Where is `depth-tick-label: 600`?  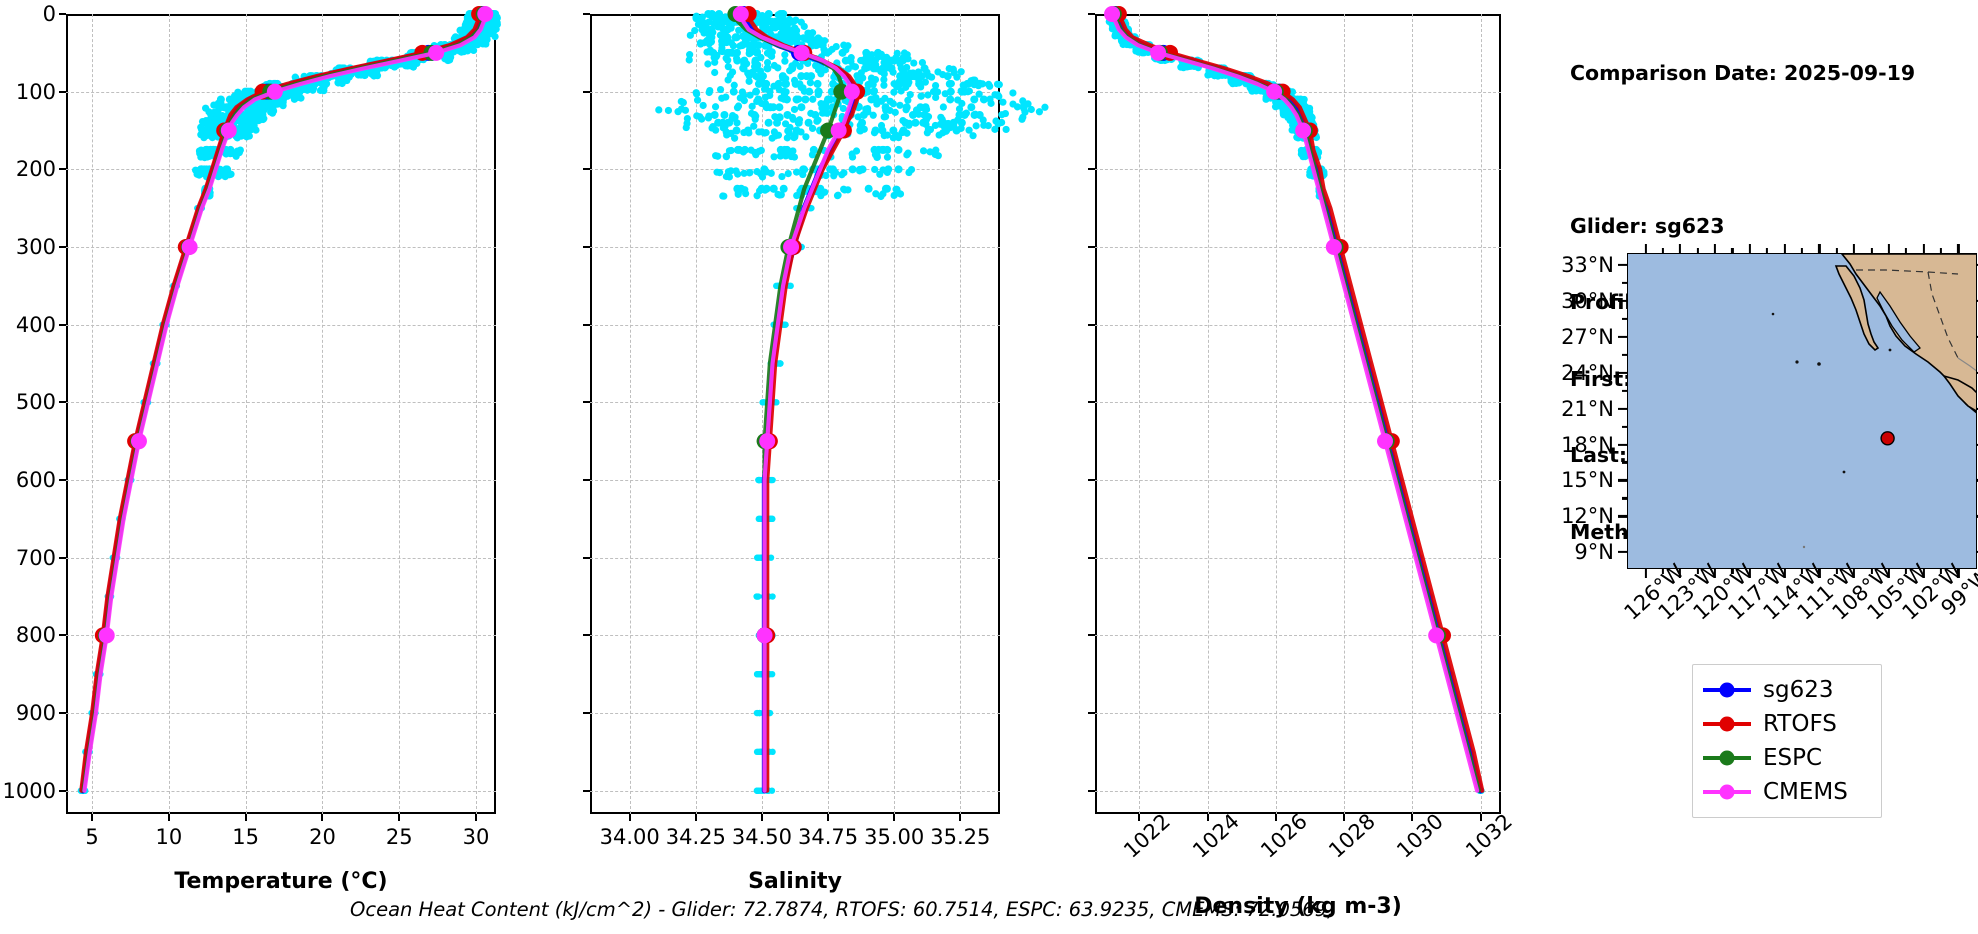 depth-tick-label: 600 is located at coordinates (35, 480).